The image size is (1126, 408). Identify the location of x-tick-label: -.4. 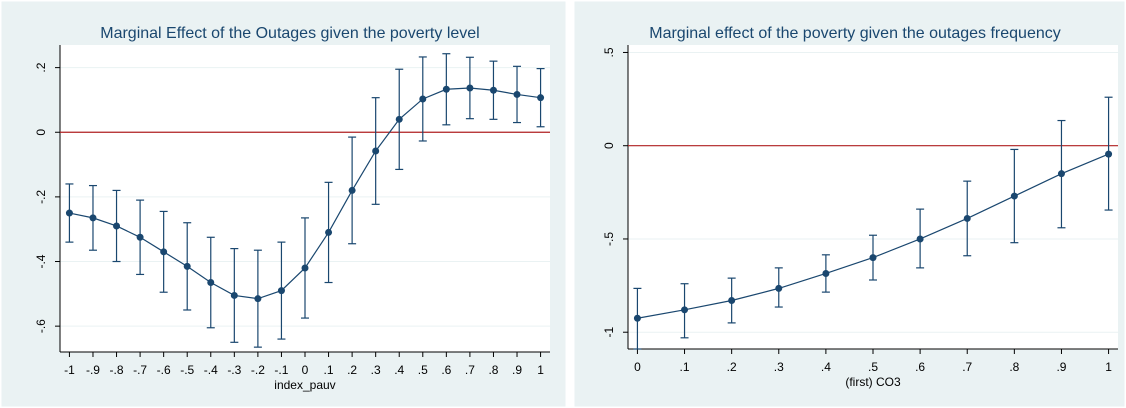
(211, 370).